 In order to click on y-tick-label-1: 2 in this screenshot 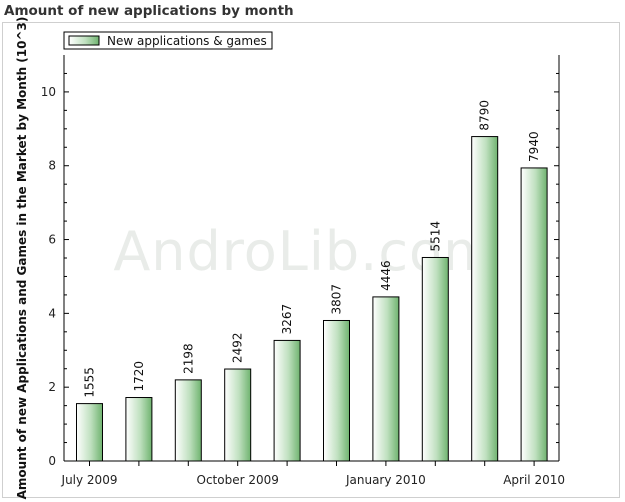, I will do `click(52, 387)`.